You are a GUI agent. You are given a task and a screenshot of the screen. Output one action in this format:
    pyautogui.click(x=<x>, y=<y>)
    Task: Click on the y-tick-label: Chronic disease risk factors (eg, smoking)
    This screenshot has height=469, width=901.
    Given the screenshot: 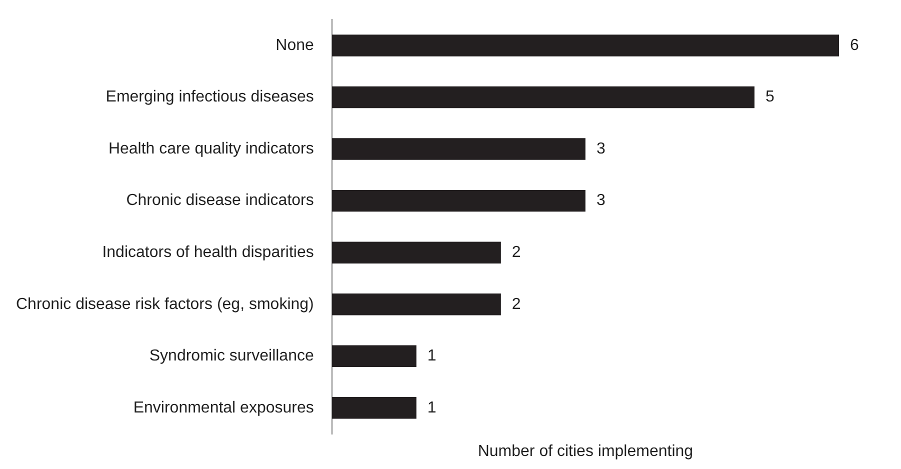 What is the action you would take?
    pyautogui.click(x=165, y=304)
    